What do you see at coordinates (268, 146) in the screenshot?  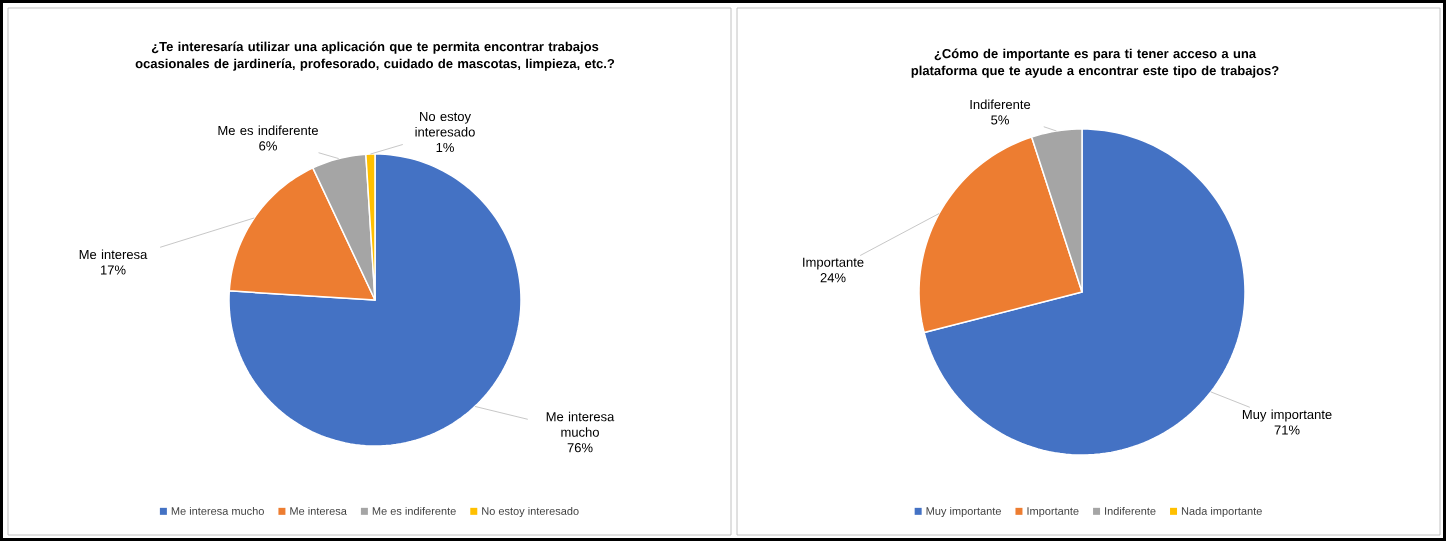 I see `data-label: 6%` at bounding box center [268, 146].